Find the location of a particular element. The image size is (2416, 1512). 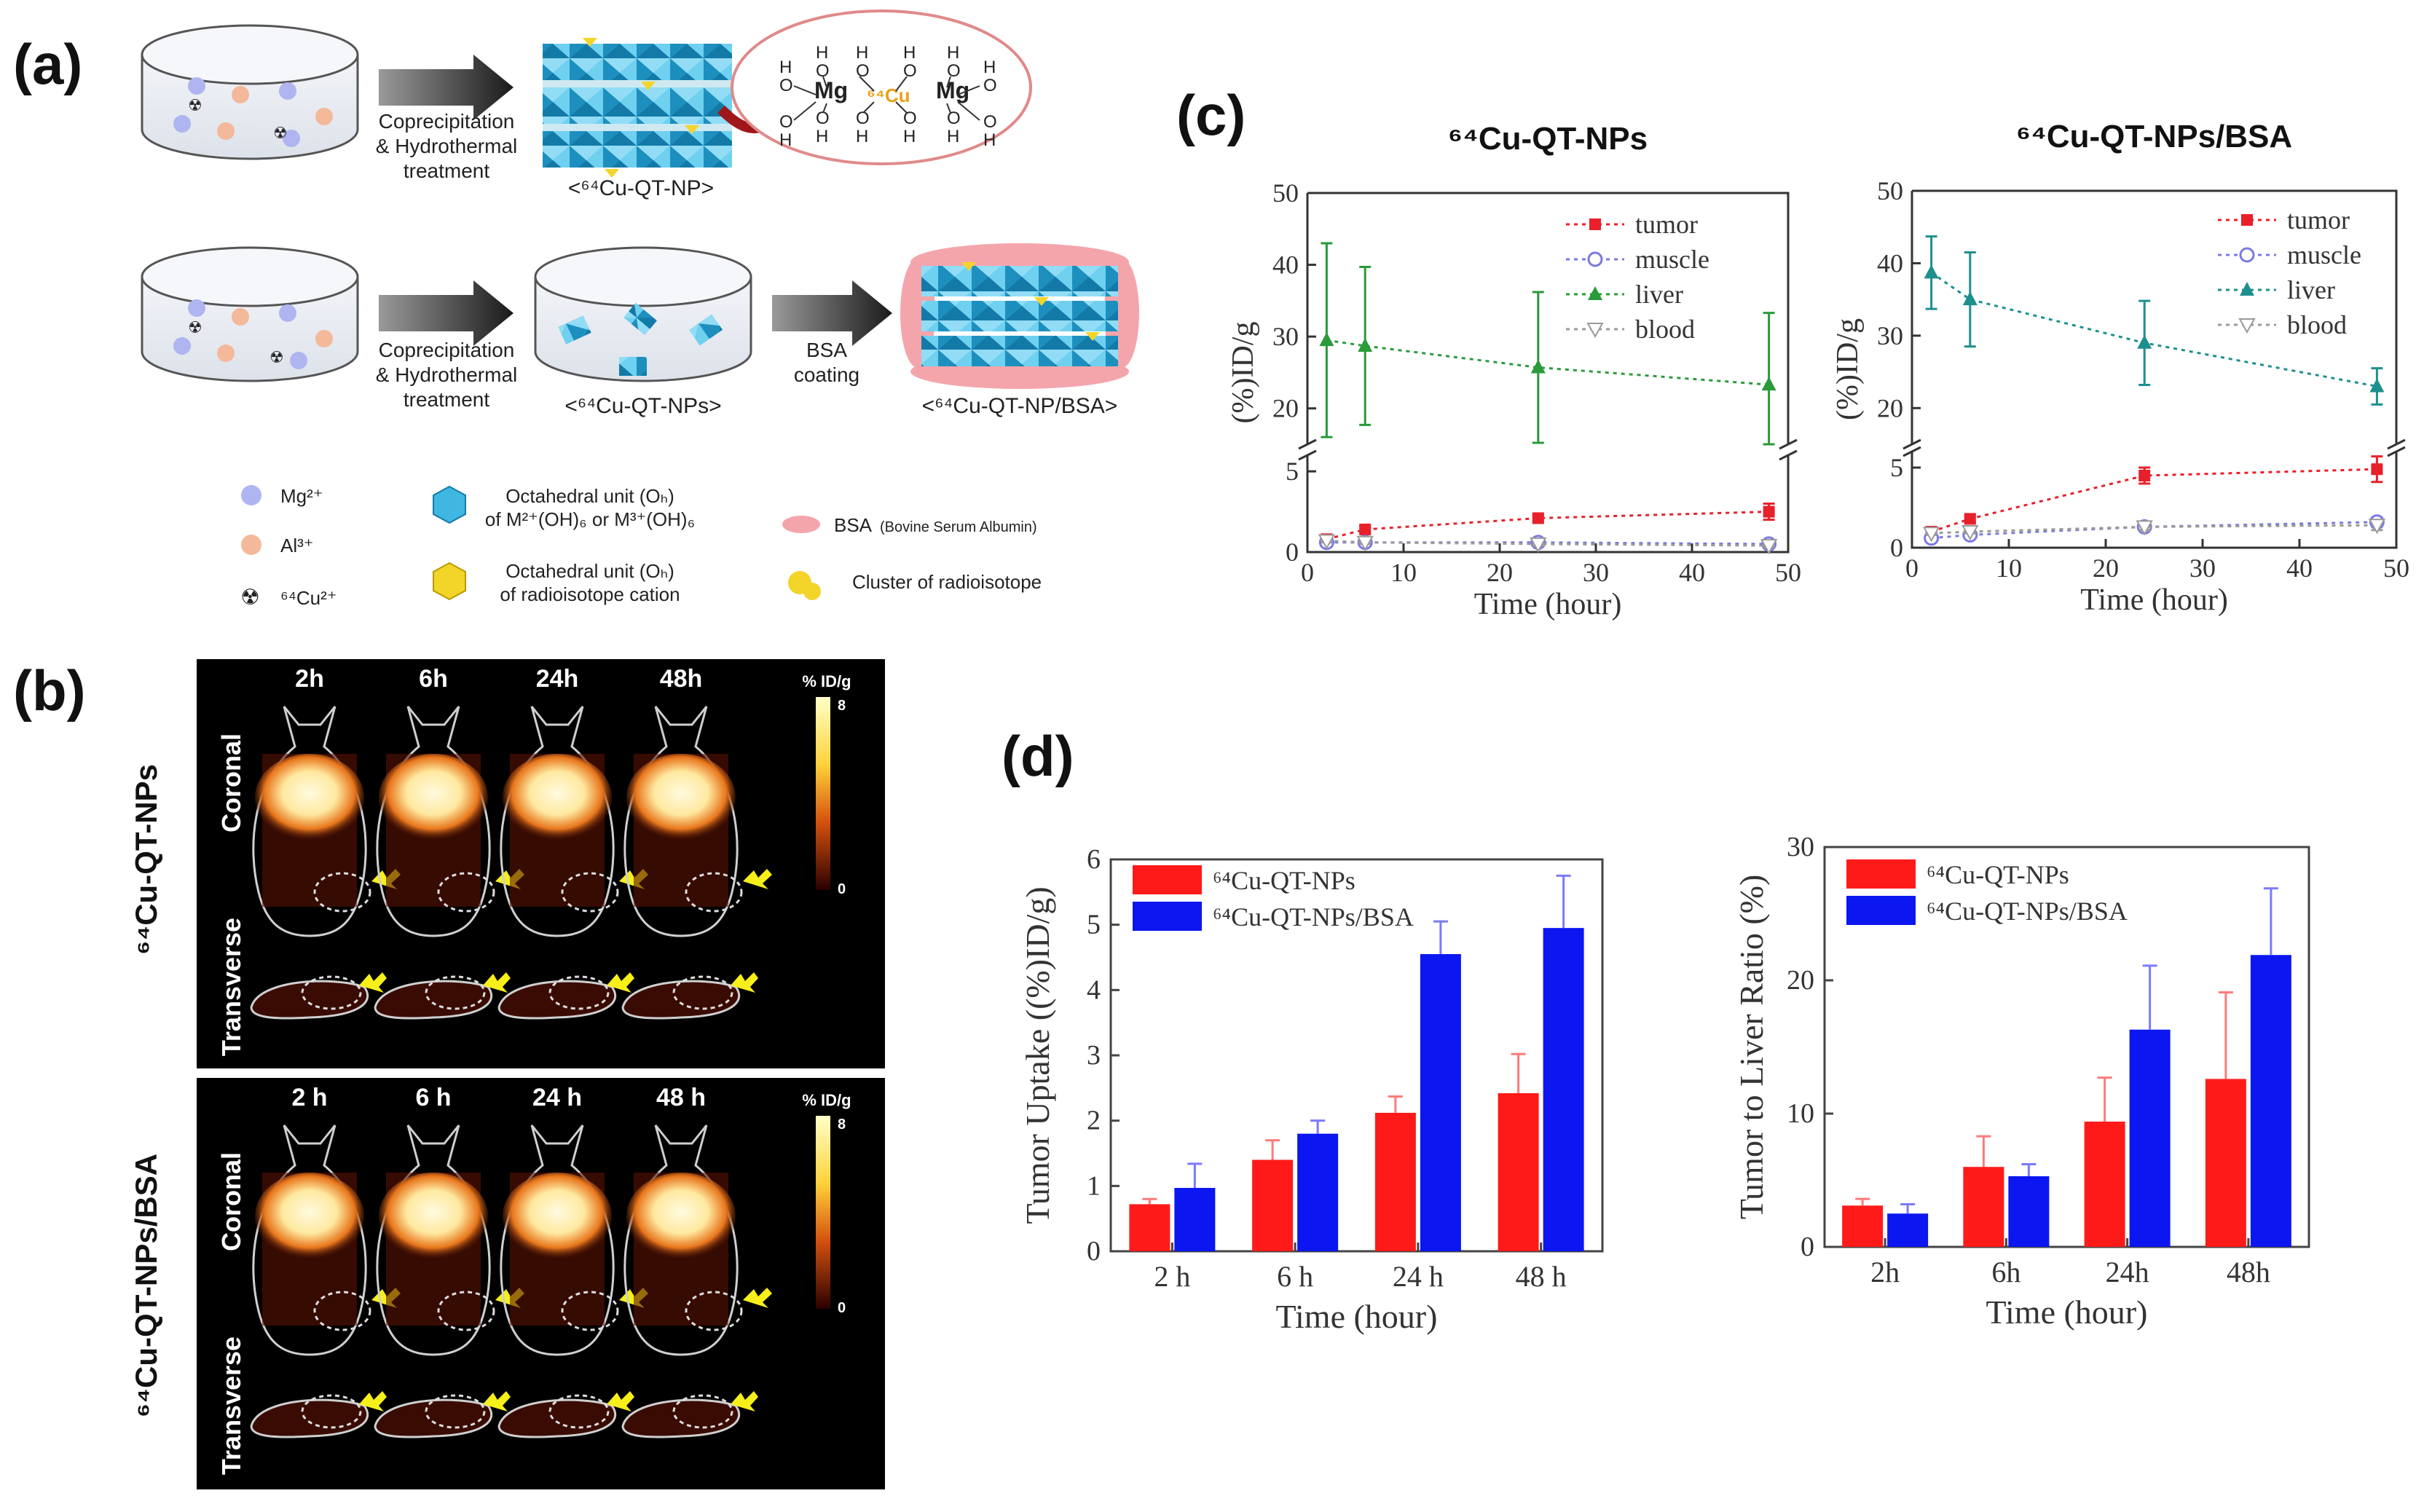

chart-frame is located at coordinates (2155, 369).